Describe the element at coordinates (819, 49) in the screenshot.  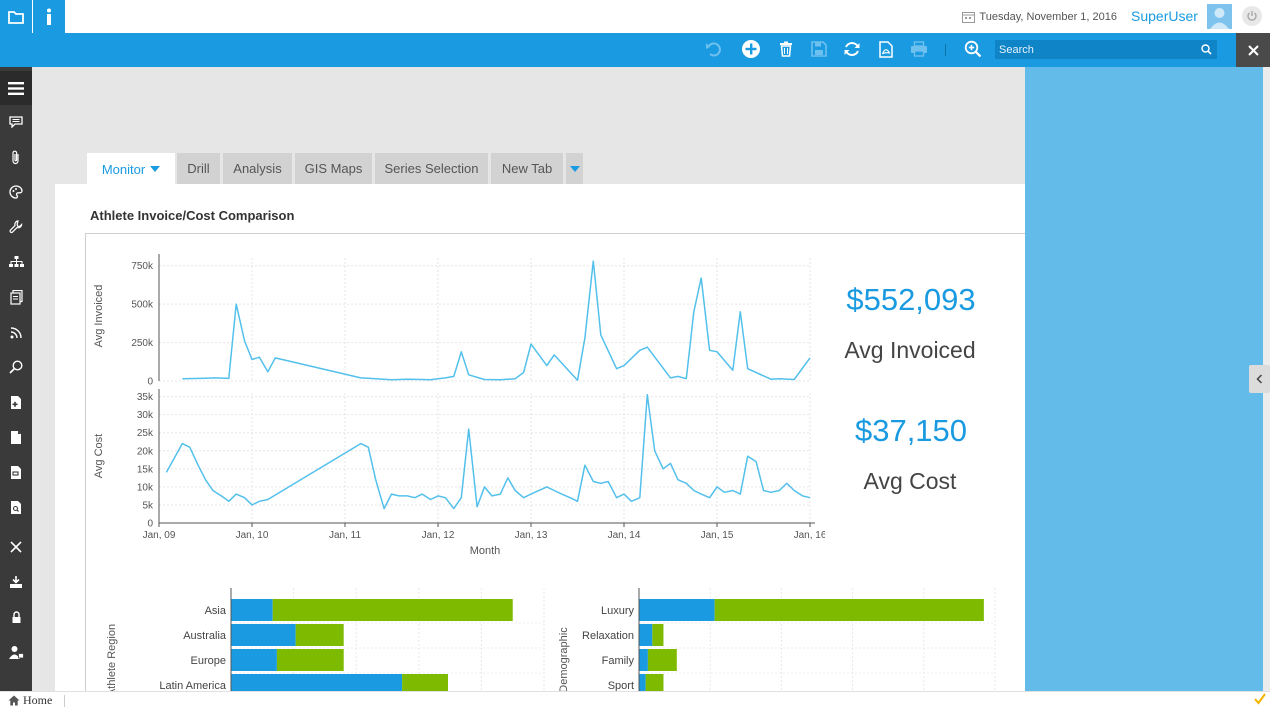
I see `save-button` at that location.